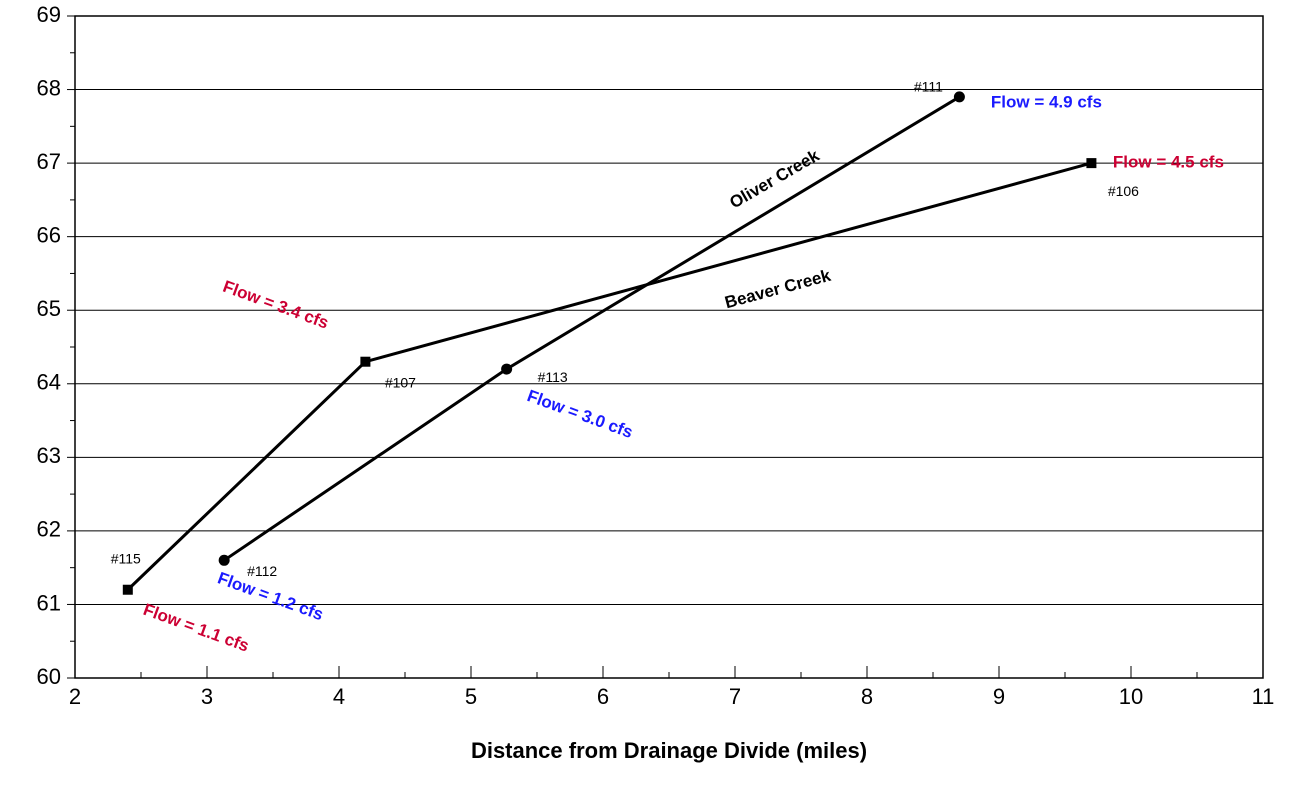  What do you see at coordinates (75, 696) in the screenshot?
I see `x-tick-label: 2` at bounding box center [75, 696].